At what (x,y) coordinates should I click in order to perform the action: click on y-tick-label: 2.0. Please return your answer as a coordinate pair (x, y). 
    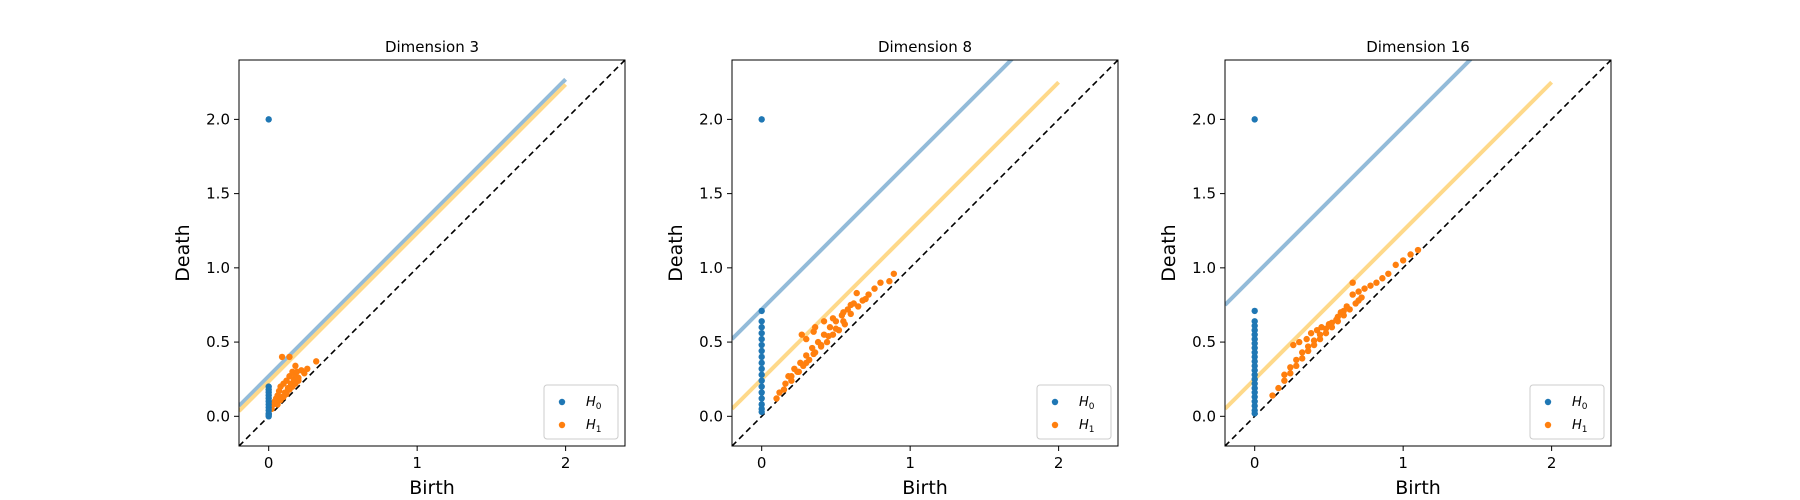
    Looking at the image, I should click on (711, 119).